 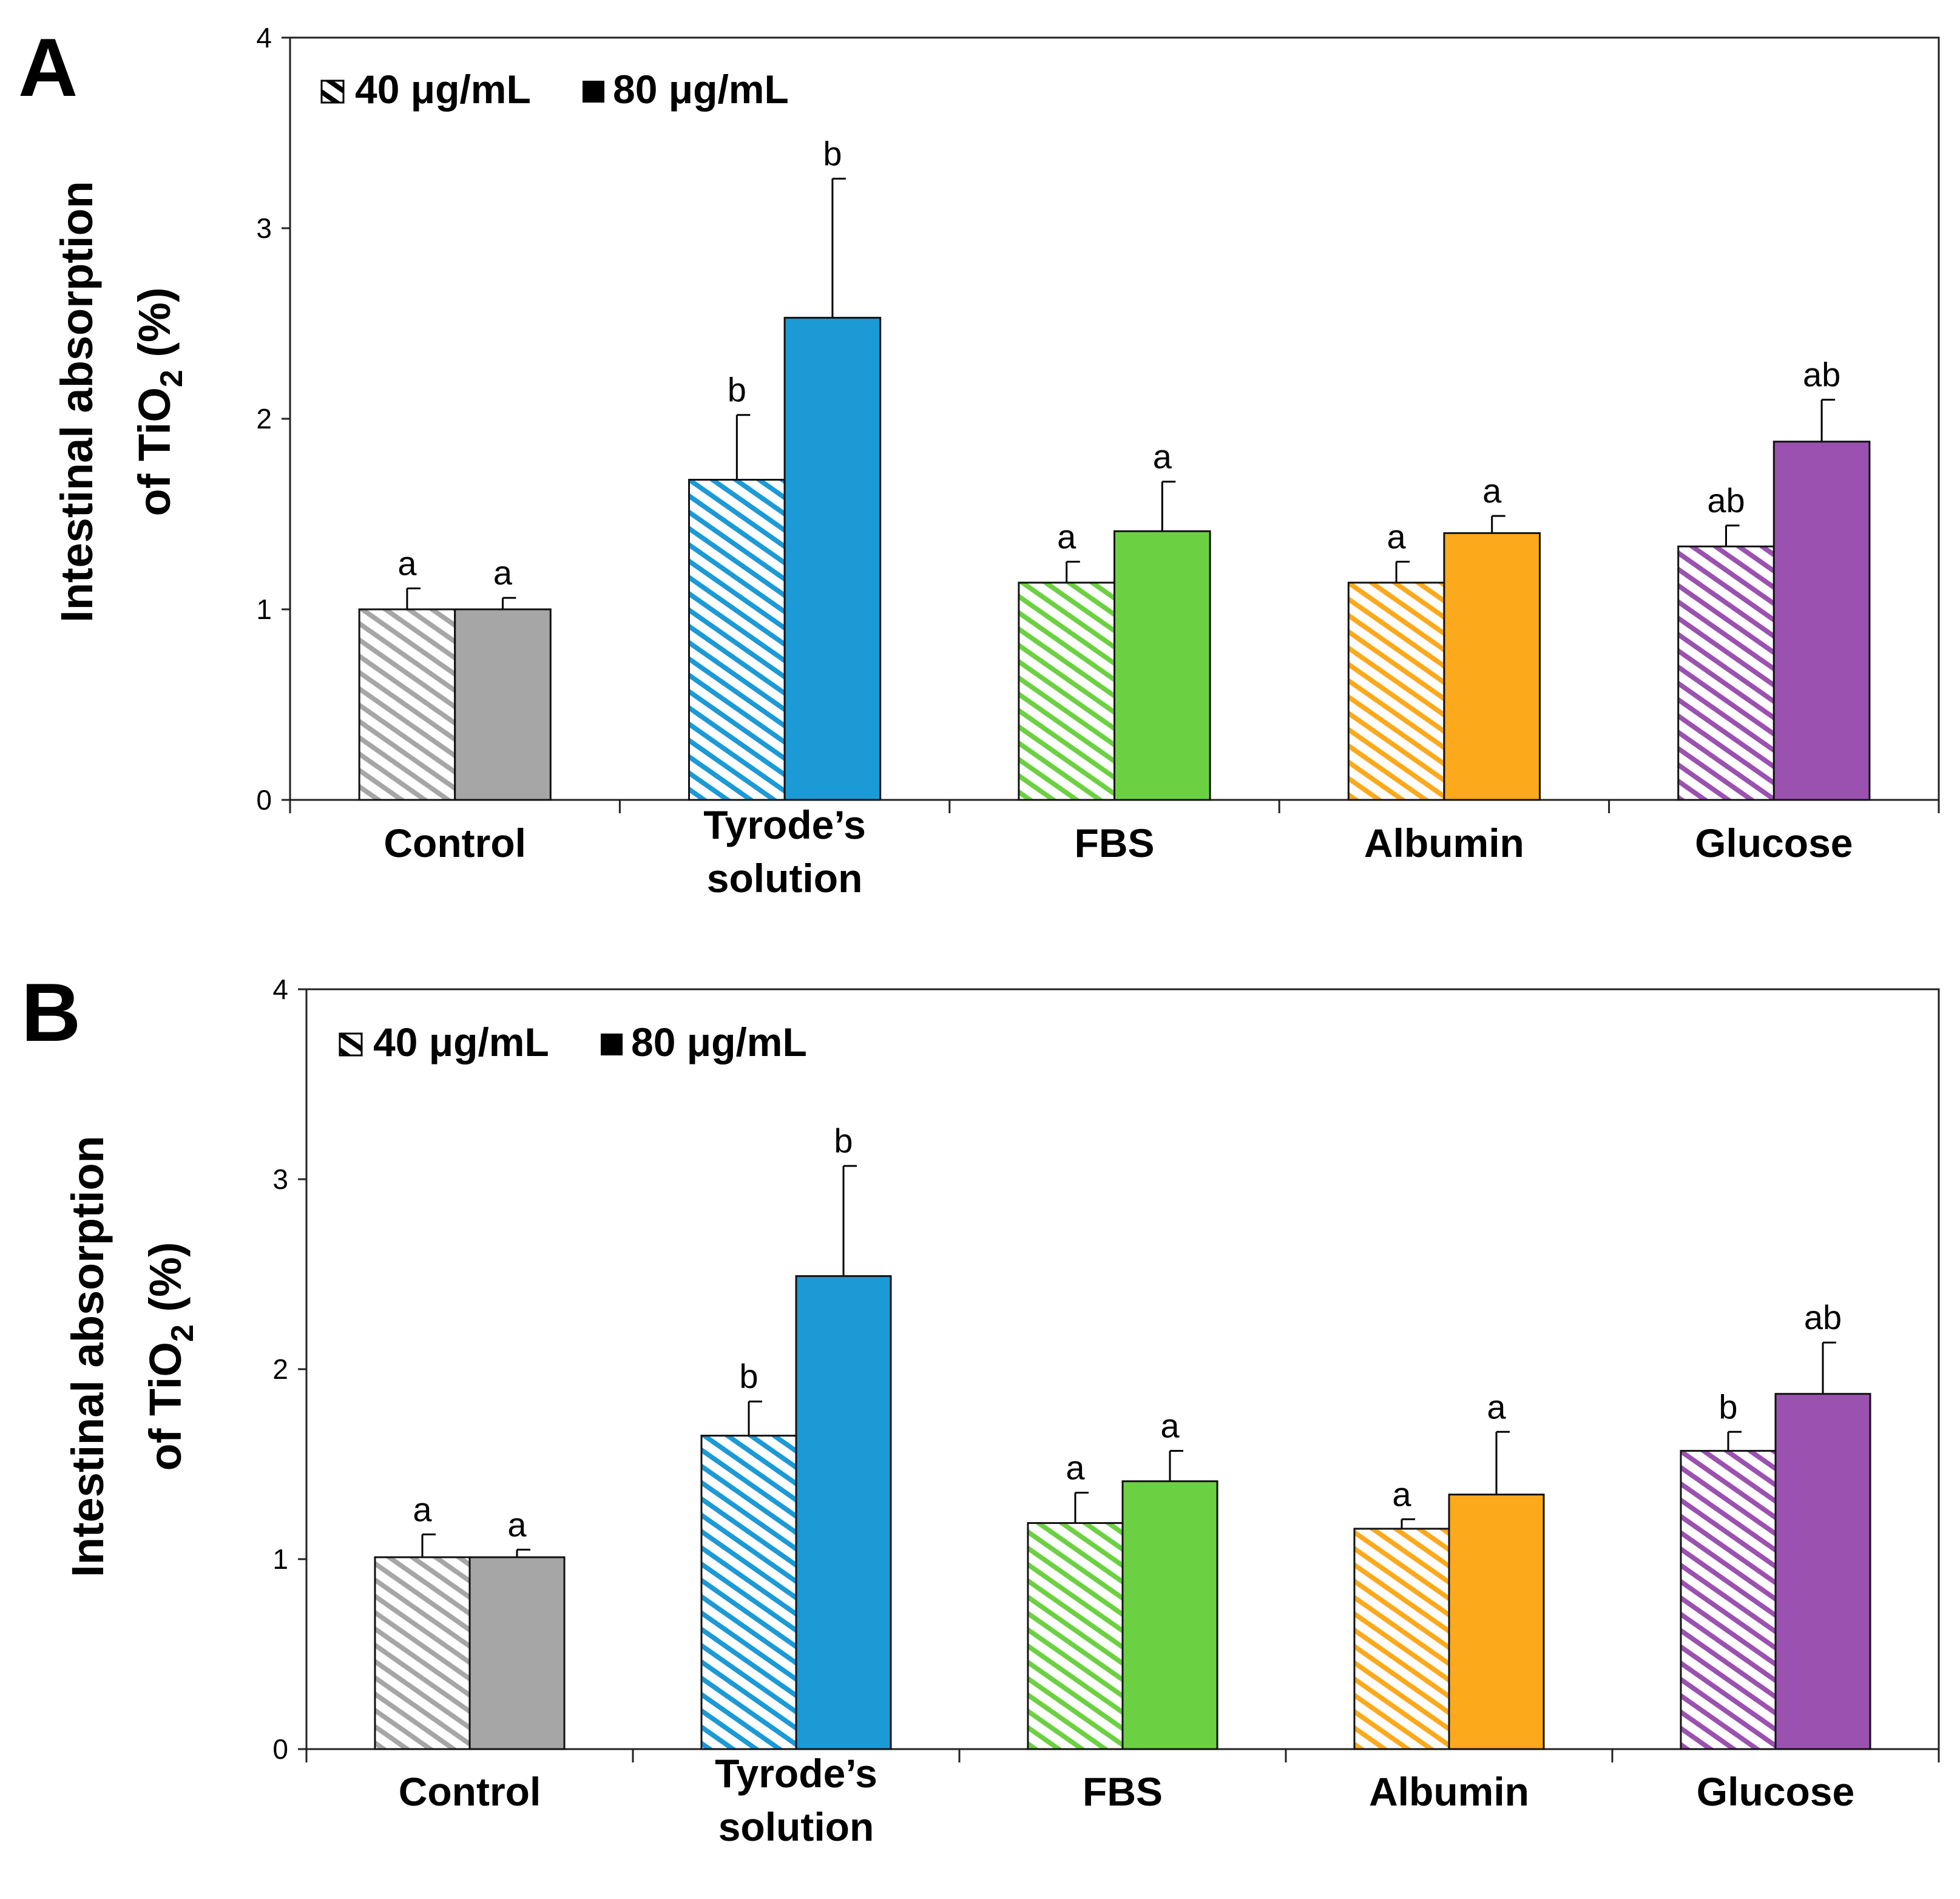 I want to click on panel-label: A, so click(x=48, y=67).